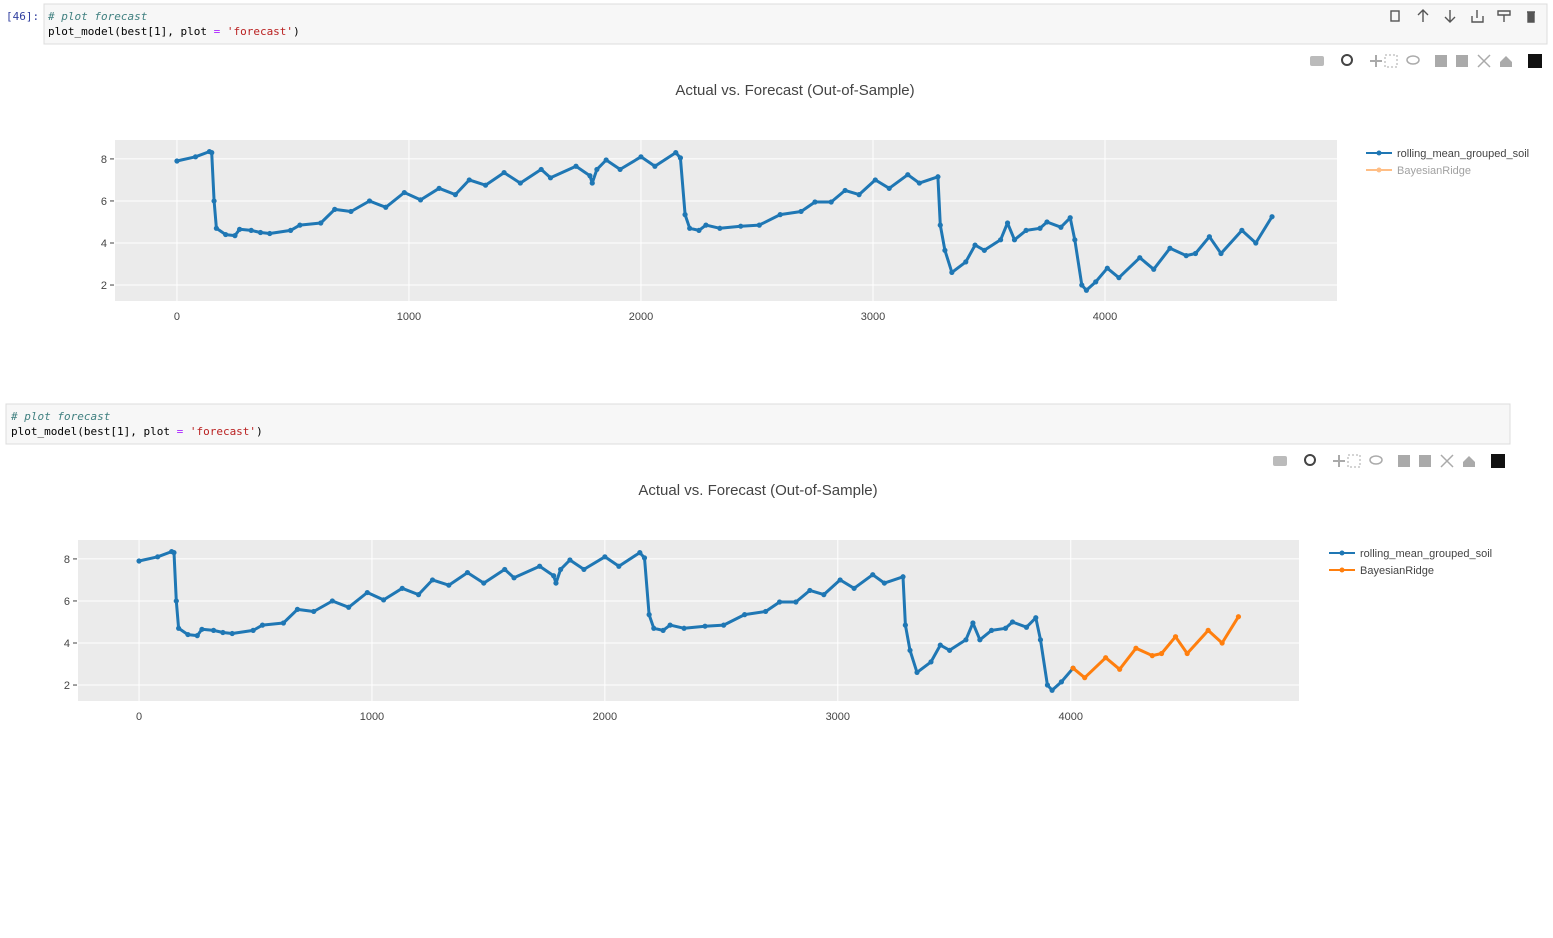 This screenshot has width=1553, height=938. What do you see at coordinates (67, 686) in the screenshot?
I see `y-tick-label: 2` at bounding box center [67, 686].